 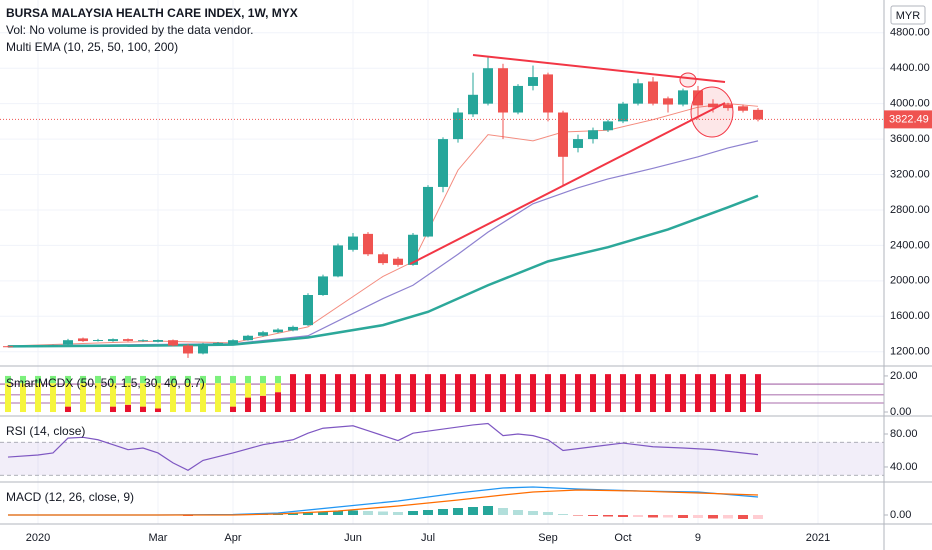 What do you see at coordinates (548, 538) in the screenshot?
I see `x-tick-label: Sep` at bounding box center [548, 538].